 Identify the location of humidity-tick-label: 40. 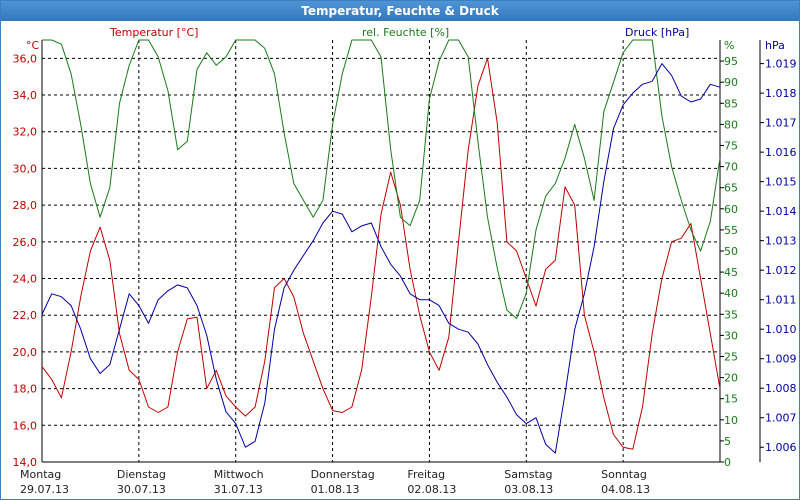
(731, 293).